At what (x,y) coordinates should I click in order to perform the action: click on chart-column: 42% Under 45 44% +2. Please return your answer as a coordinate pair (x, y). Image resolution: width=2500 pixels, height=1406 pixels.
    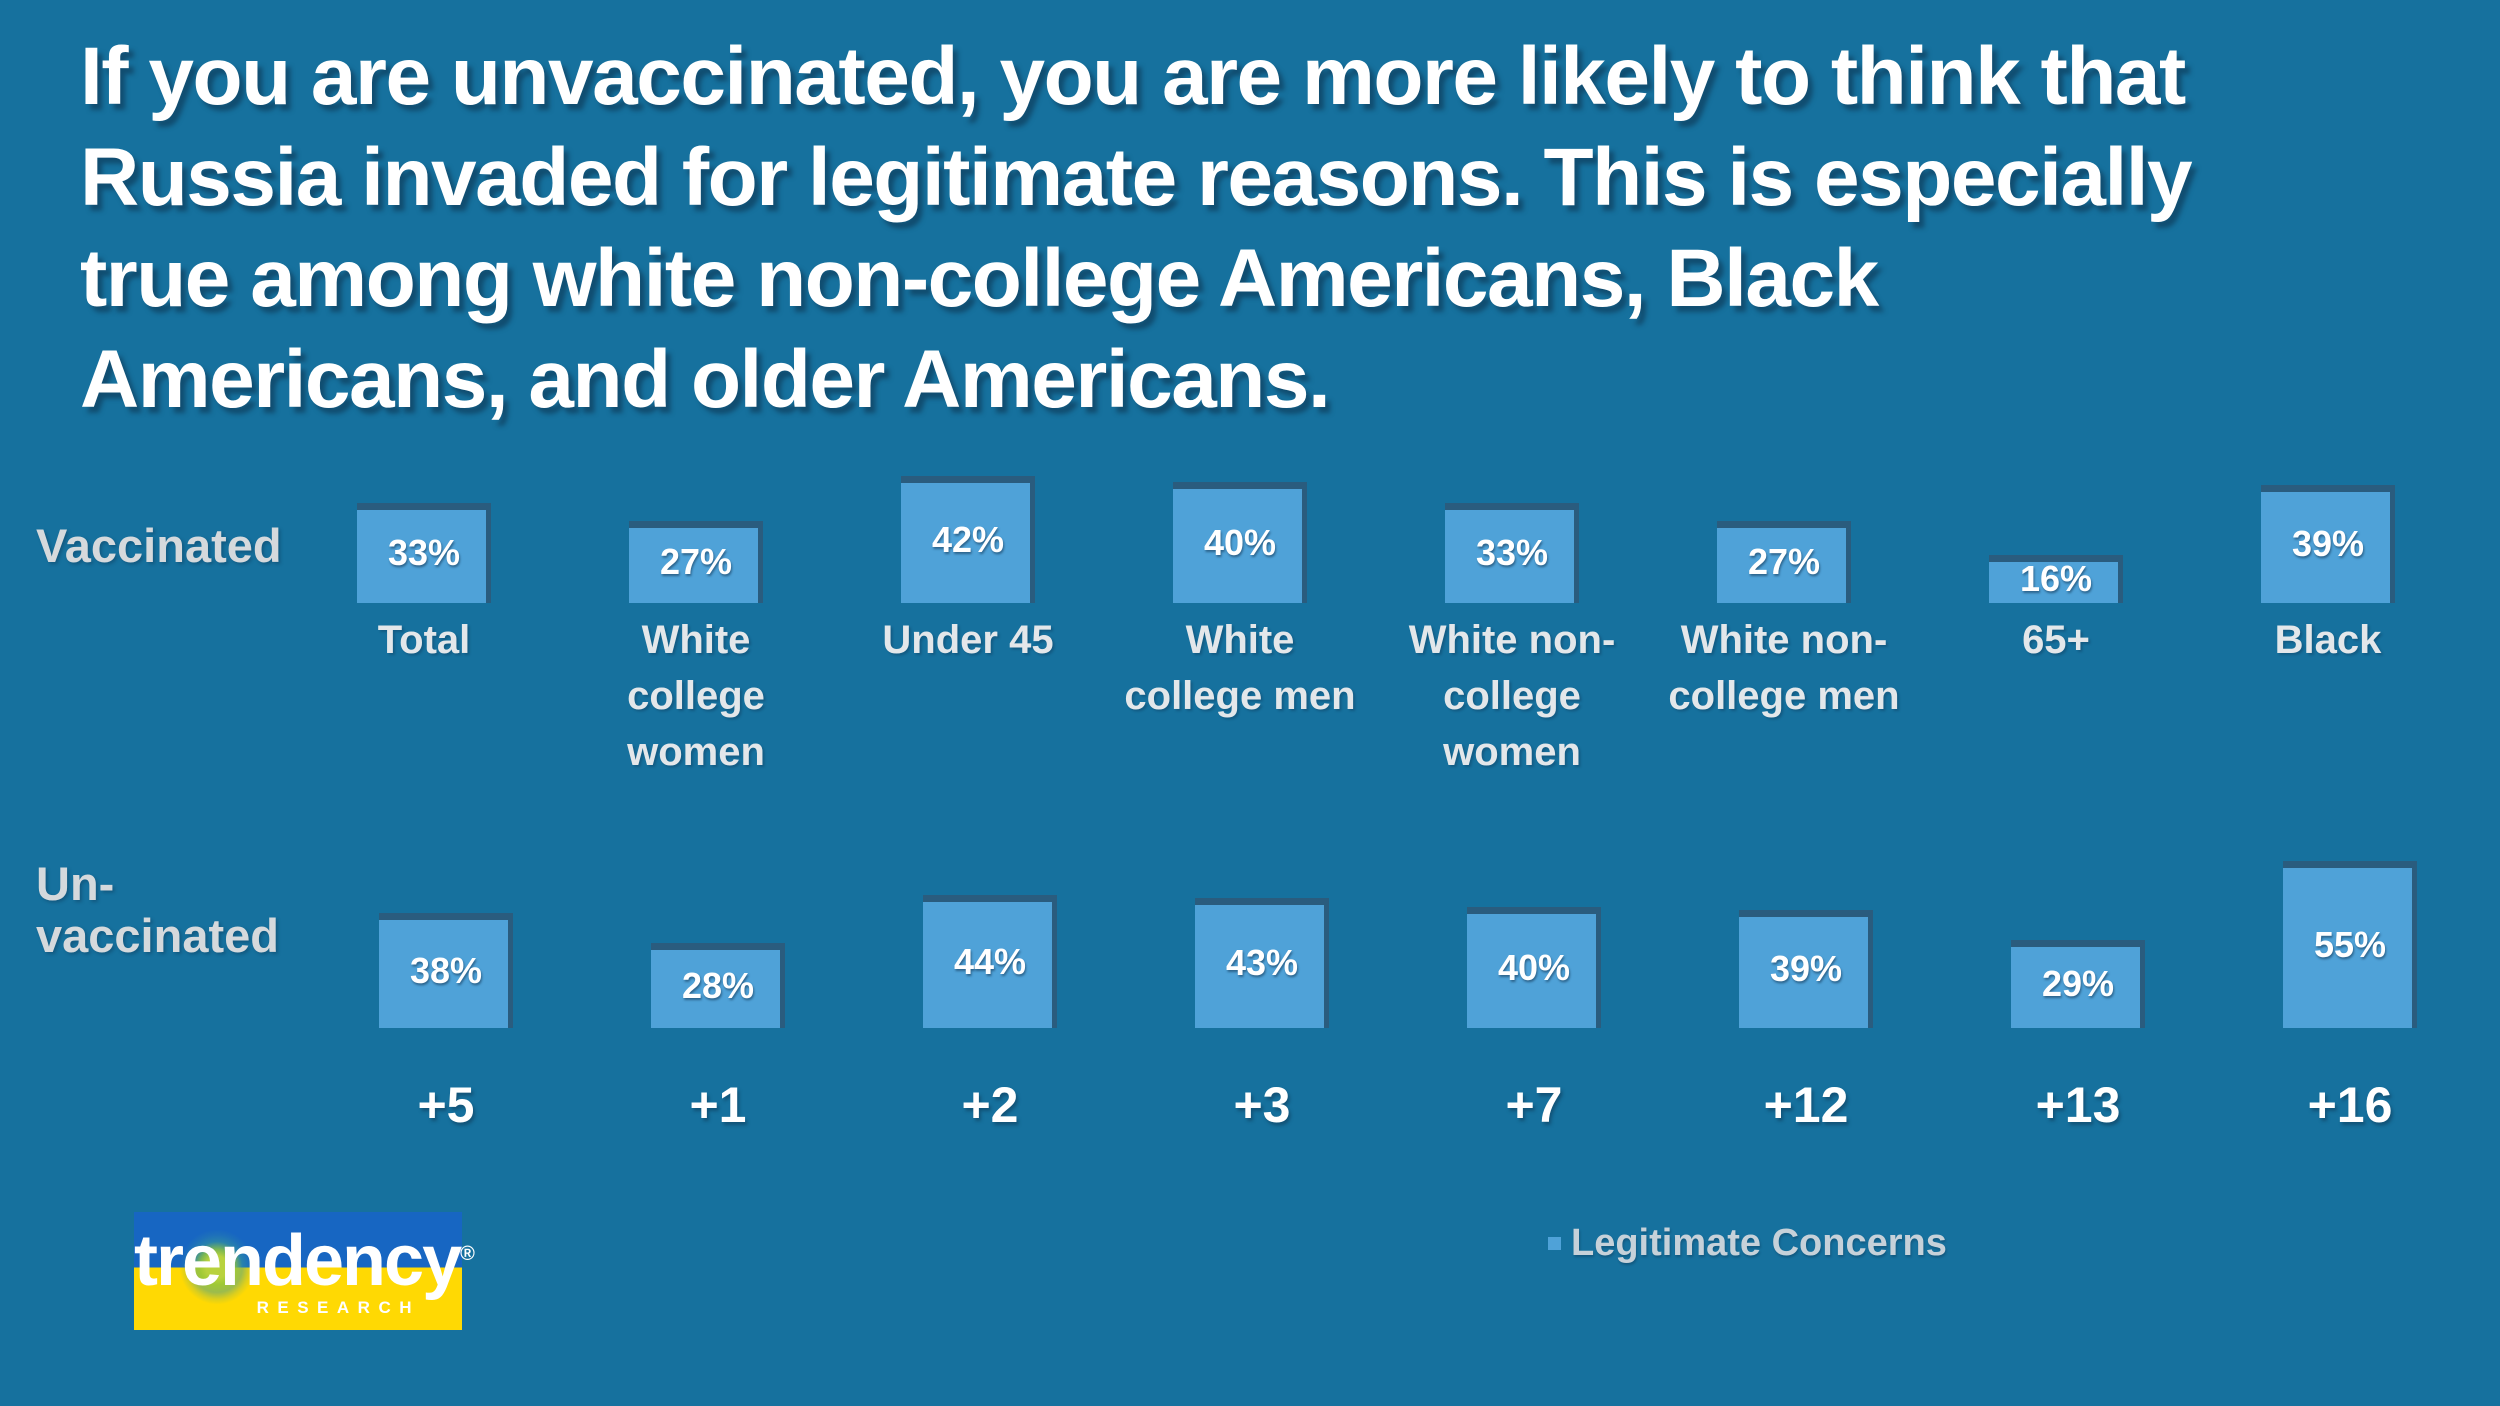
    Looking at the image, I should click on (968, 703).